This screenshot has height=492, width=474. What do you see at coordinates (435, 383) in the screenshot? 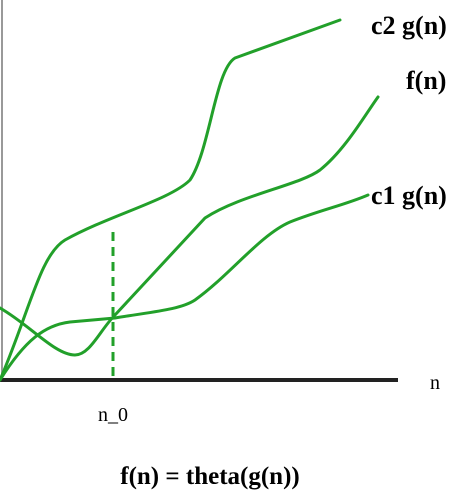
I see `x-axis-label: n` at bounding box center [435, 383].